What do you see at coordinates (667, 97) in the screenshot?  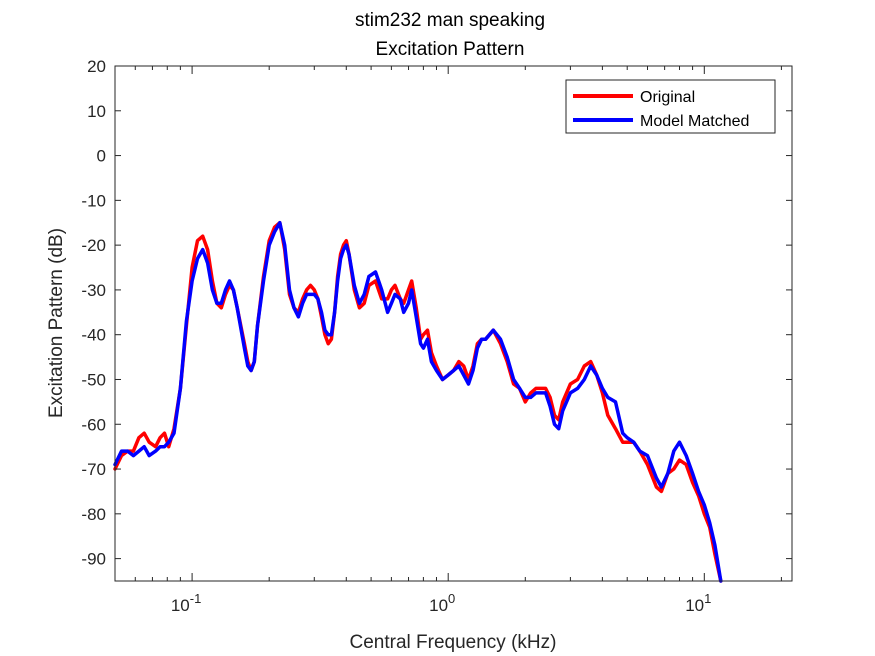 I see `legend-label-original: Original` at bounding box center [667, 97].